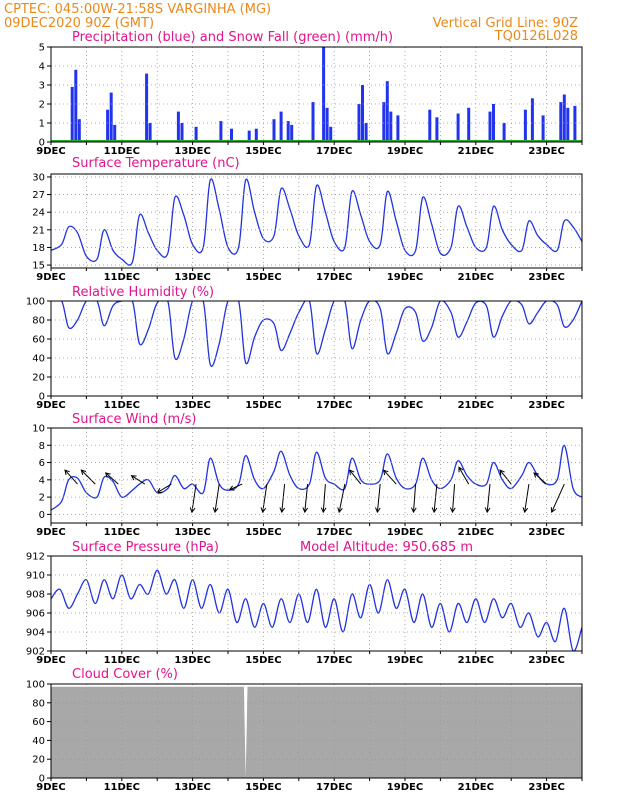 The image size is (618, 800). Describe the element at coordinates (316, 94) in the screenshot. I see `precip-data` at that location.